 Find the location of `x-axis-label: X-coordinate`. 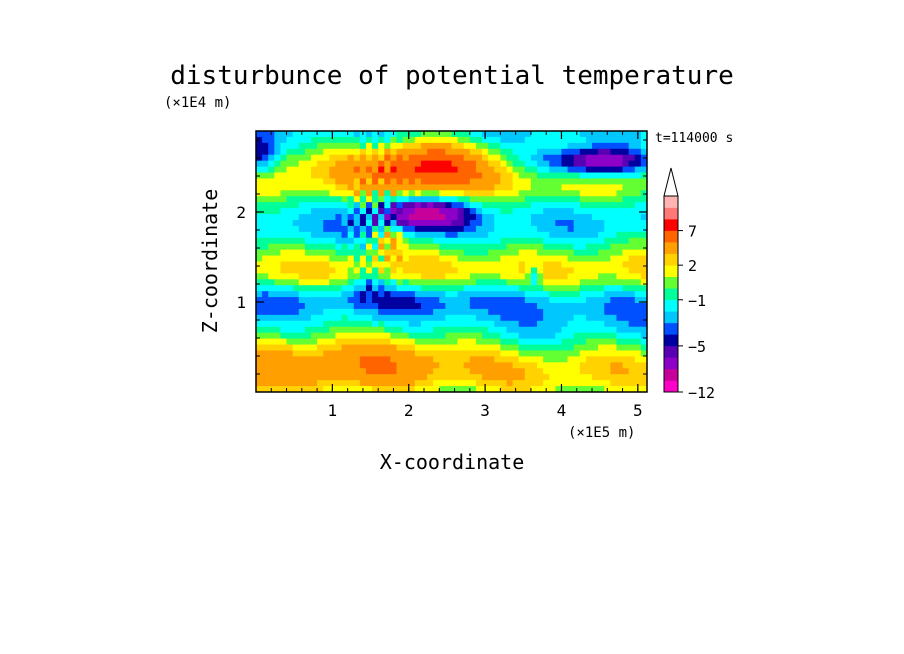

x-axis-label: X-coordinate is located at coordinates (452, 462).